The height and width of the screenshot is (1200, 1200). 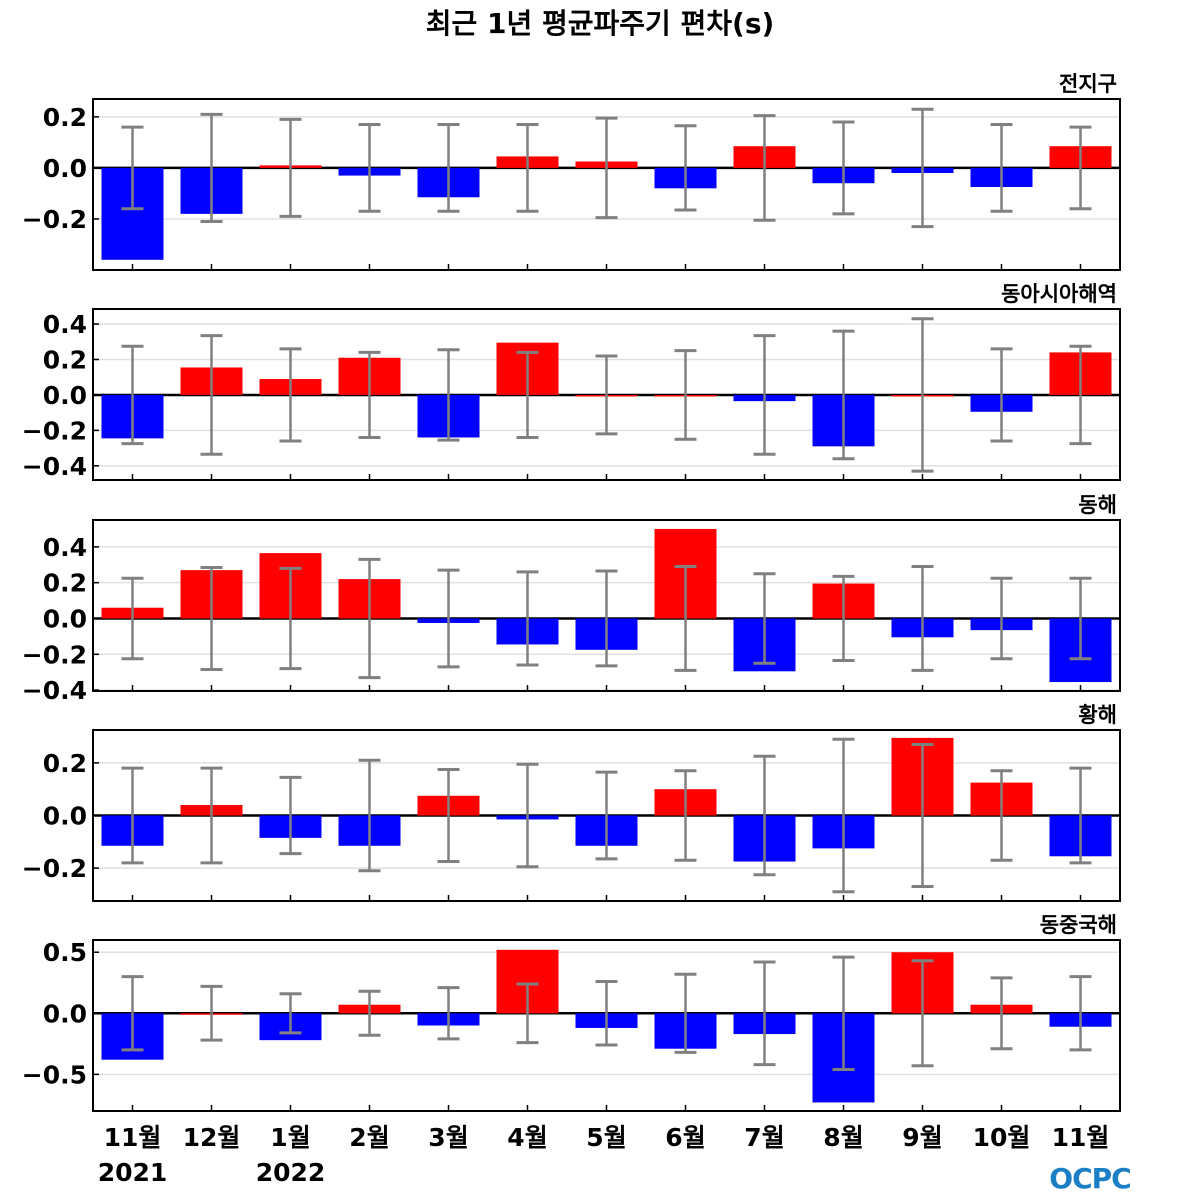 I want to click on x-tick-label: 3월, so click(x=448, y=1137).